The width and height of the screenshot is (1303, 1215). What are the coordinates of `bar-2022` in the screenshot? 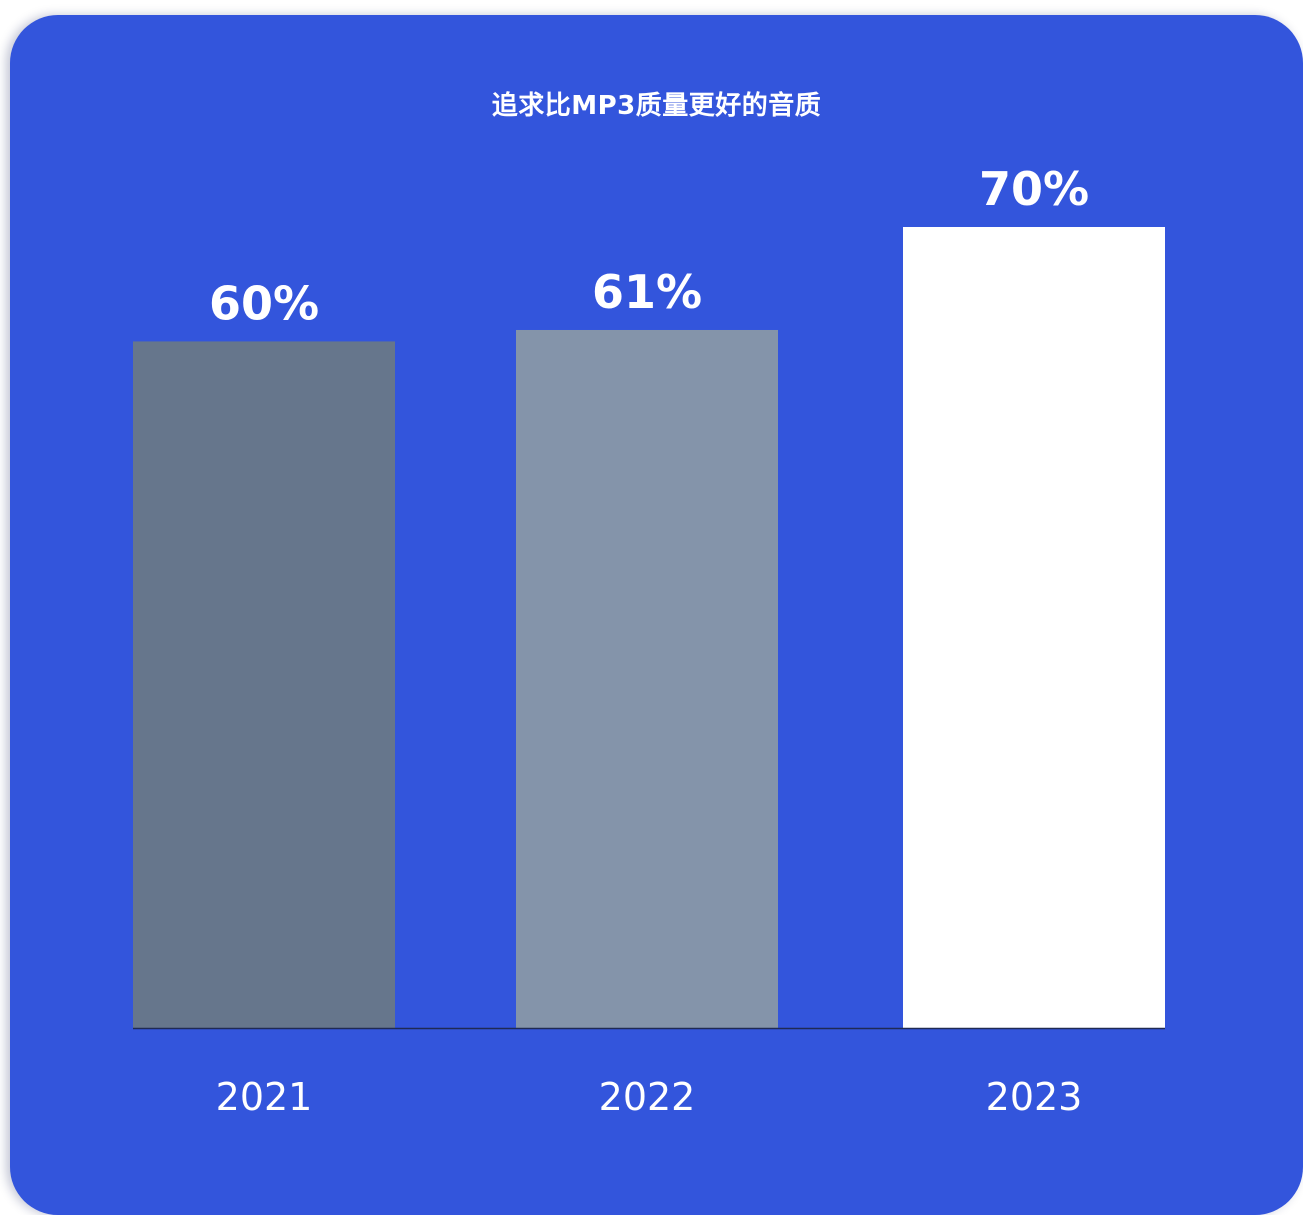 It's located at (647, 678).